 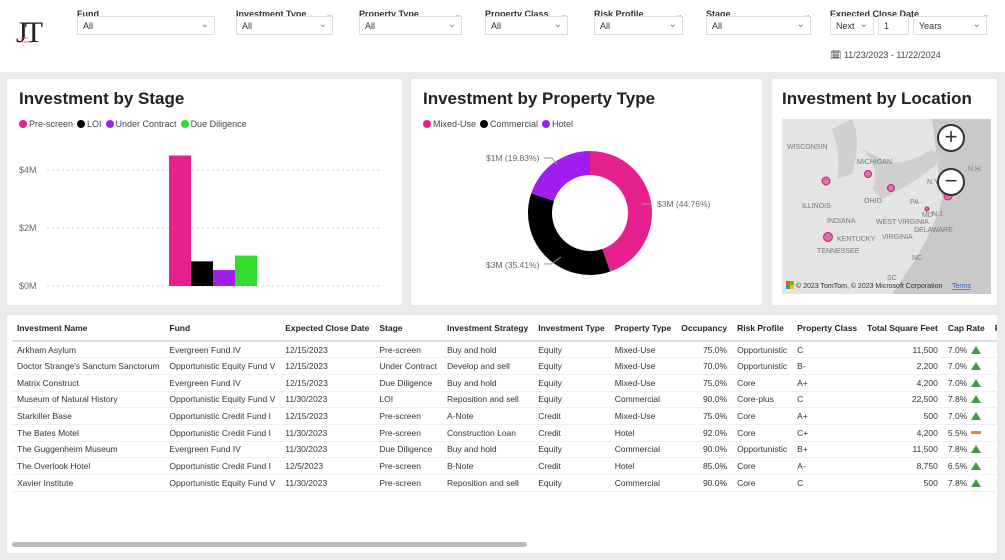 I want to click on column-header: Property Class, so click(x=827, y=328).